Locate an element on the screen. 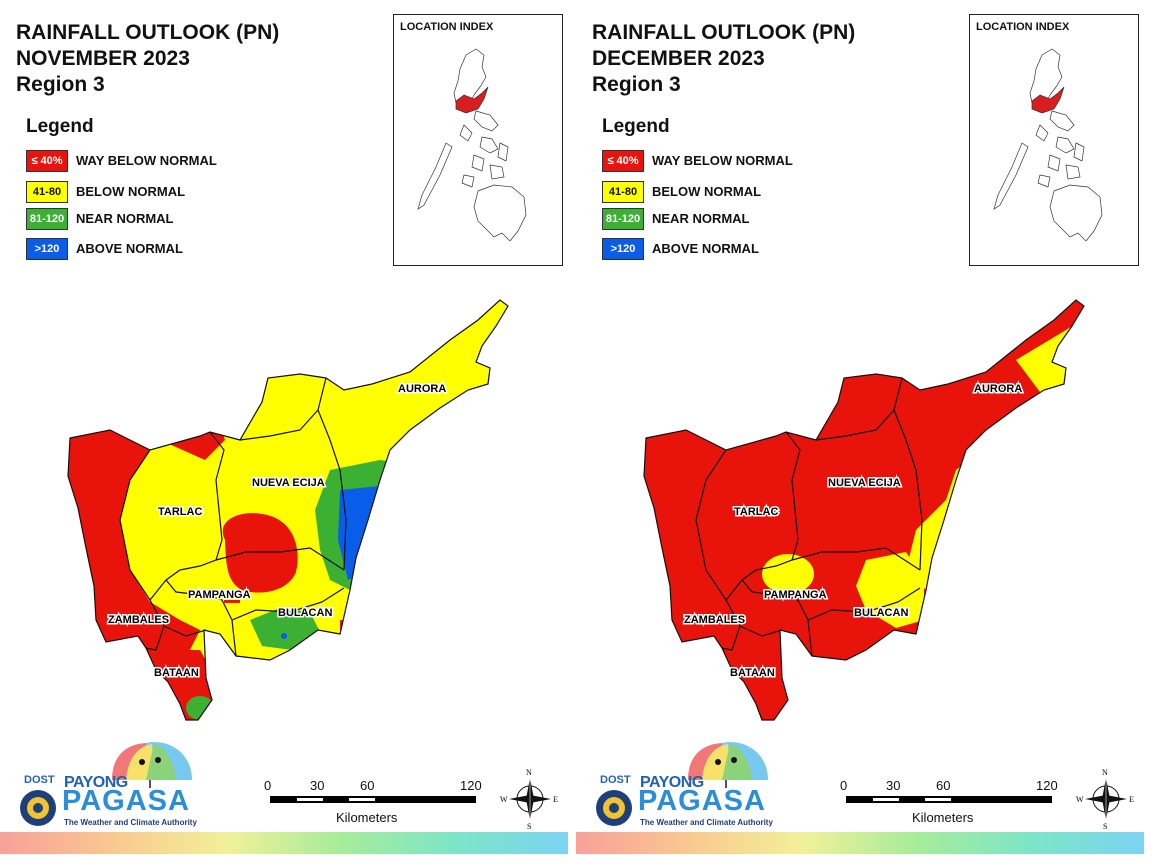  title-line-2: NOVEMBER 2023 is located at coordinates (103, 58).